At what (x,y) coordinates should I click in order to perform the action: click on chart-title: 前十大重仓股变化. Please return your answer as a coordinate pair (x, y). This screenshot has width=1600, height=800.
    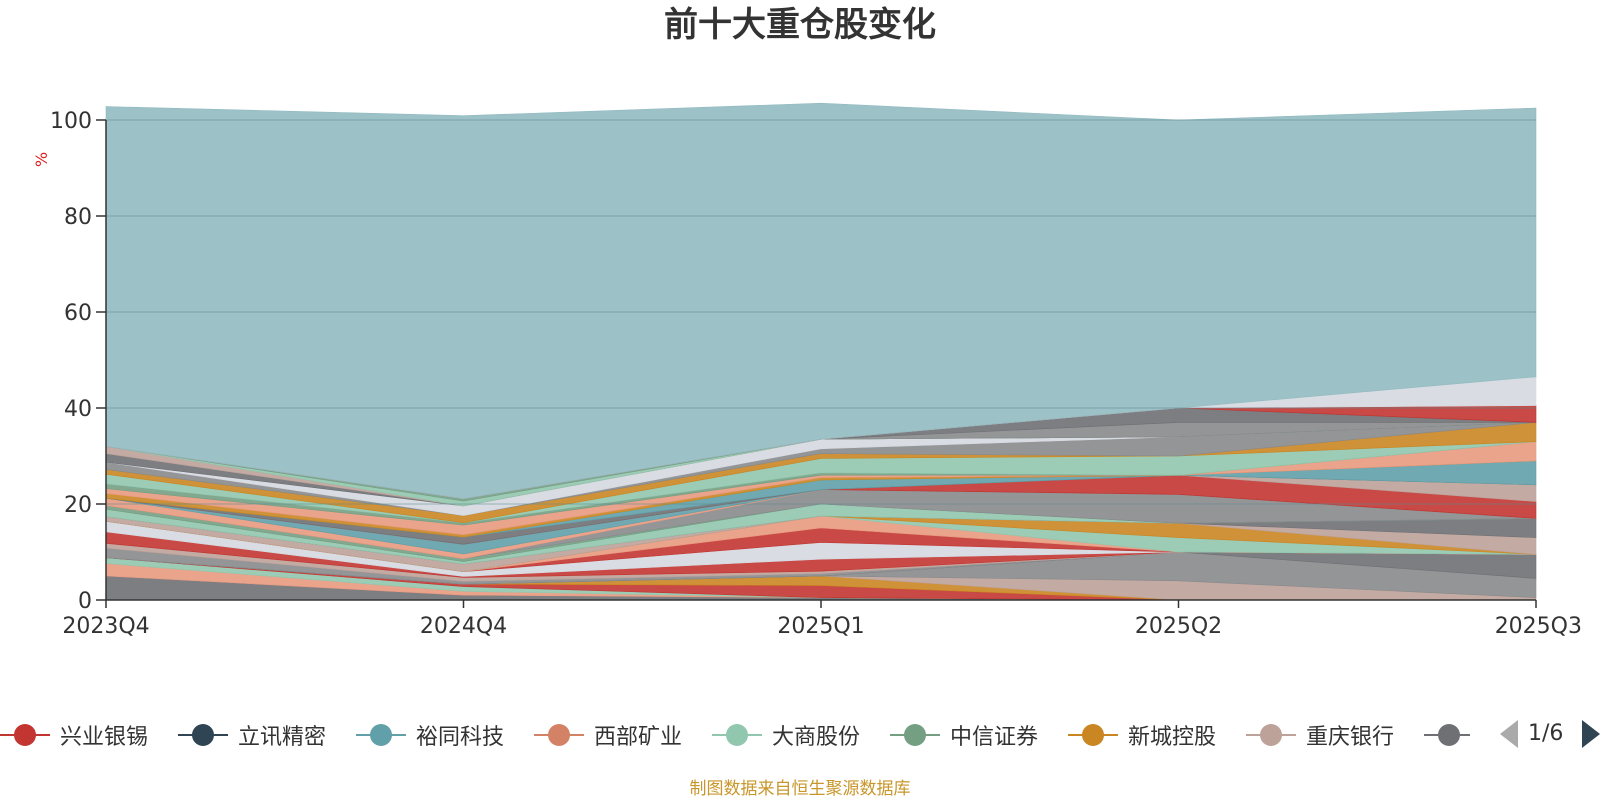
    Looking at the image, I should click on (800, 25).